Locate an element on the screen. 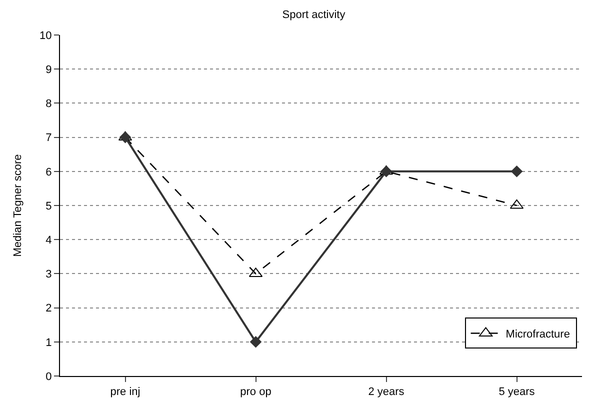 This screenshot has width=592, height=408. x-tick-label: 2 years is located at coordinates (386, 392).